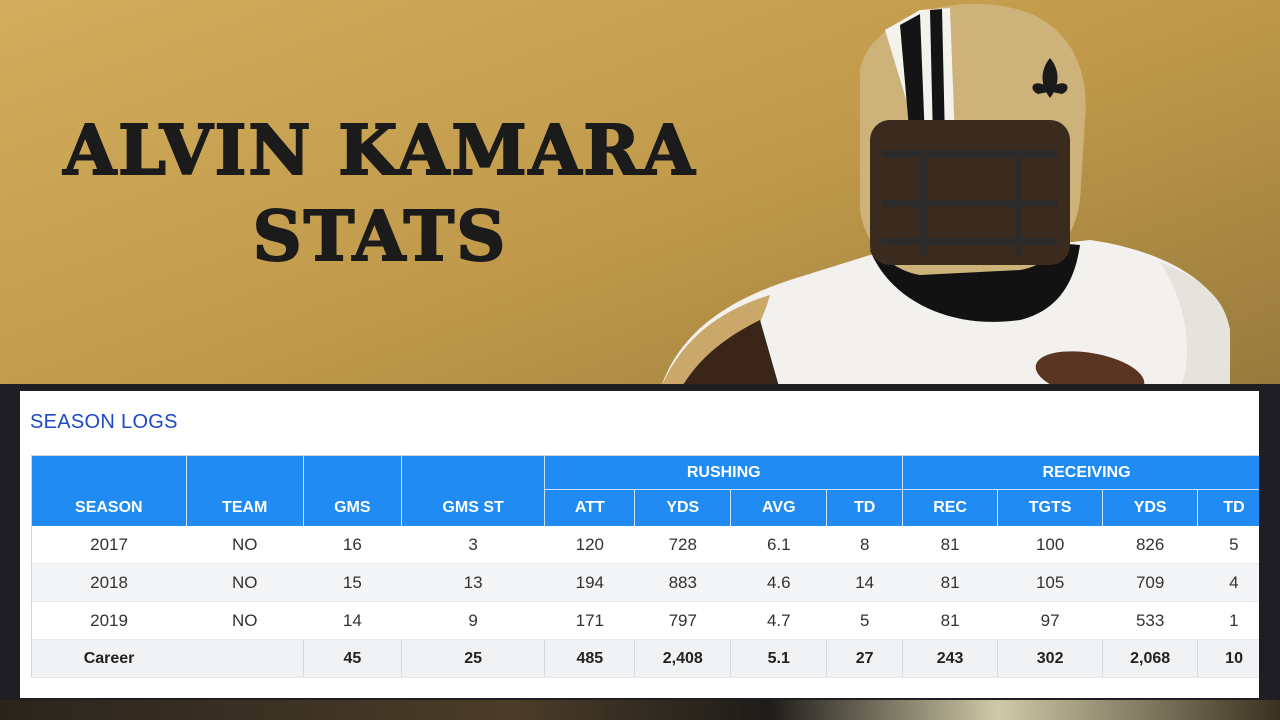  Describe the element at coordinates (1150, 620) in the screenshot. I see `cell-rec-yds: 533` at that location.